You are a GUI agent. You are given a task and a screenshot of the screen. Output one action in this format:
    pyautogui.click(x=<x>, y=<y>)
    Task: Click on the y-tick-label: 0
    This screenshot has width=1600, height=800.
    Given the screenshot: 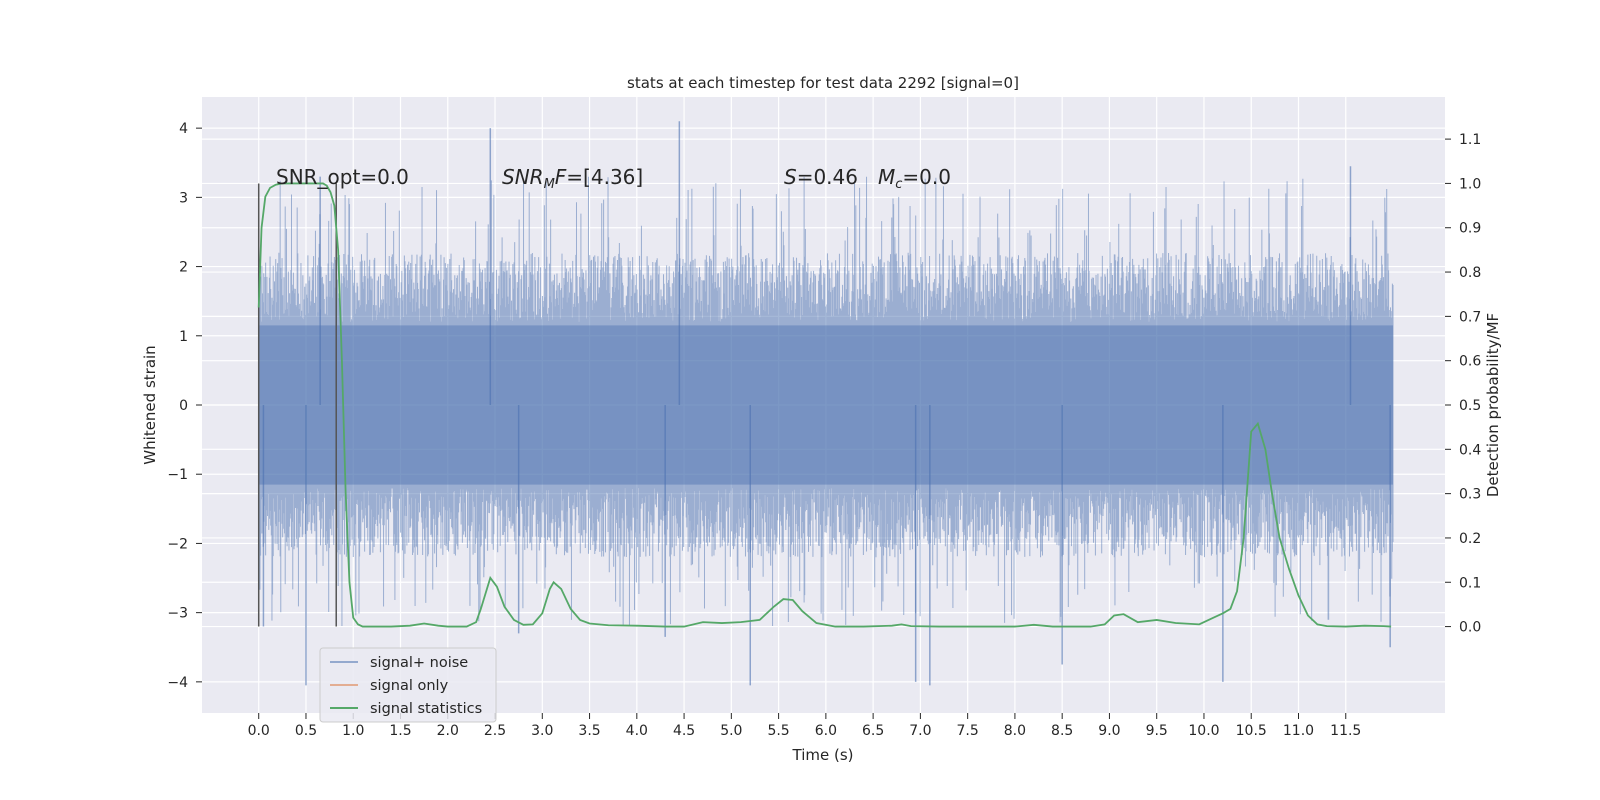 What is the action you would take?
    pyautogui.click(x=183, y=406)
    